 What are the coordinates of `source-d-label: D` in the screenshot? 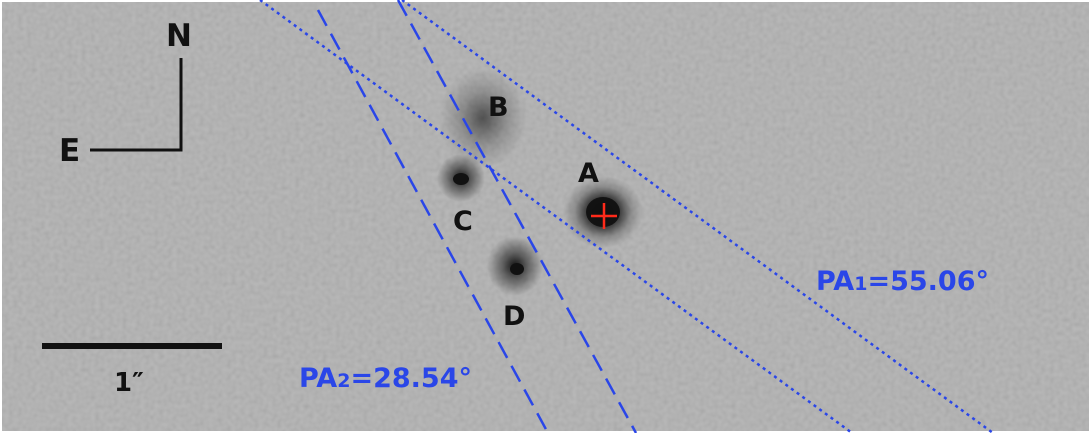 It's located at (514, 316).